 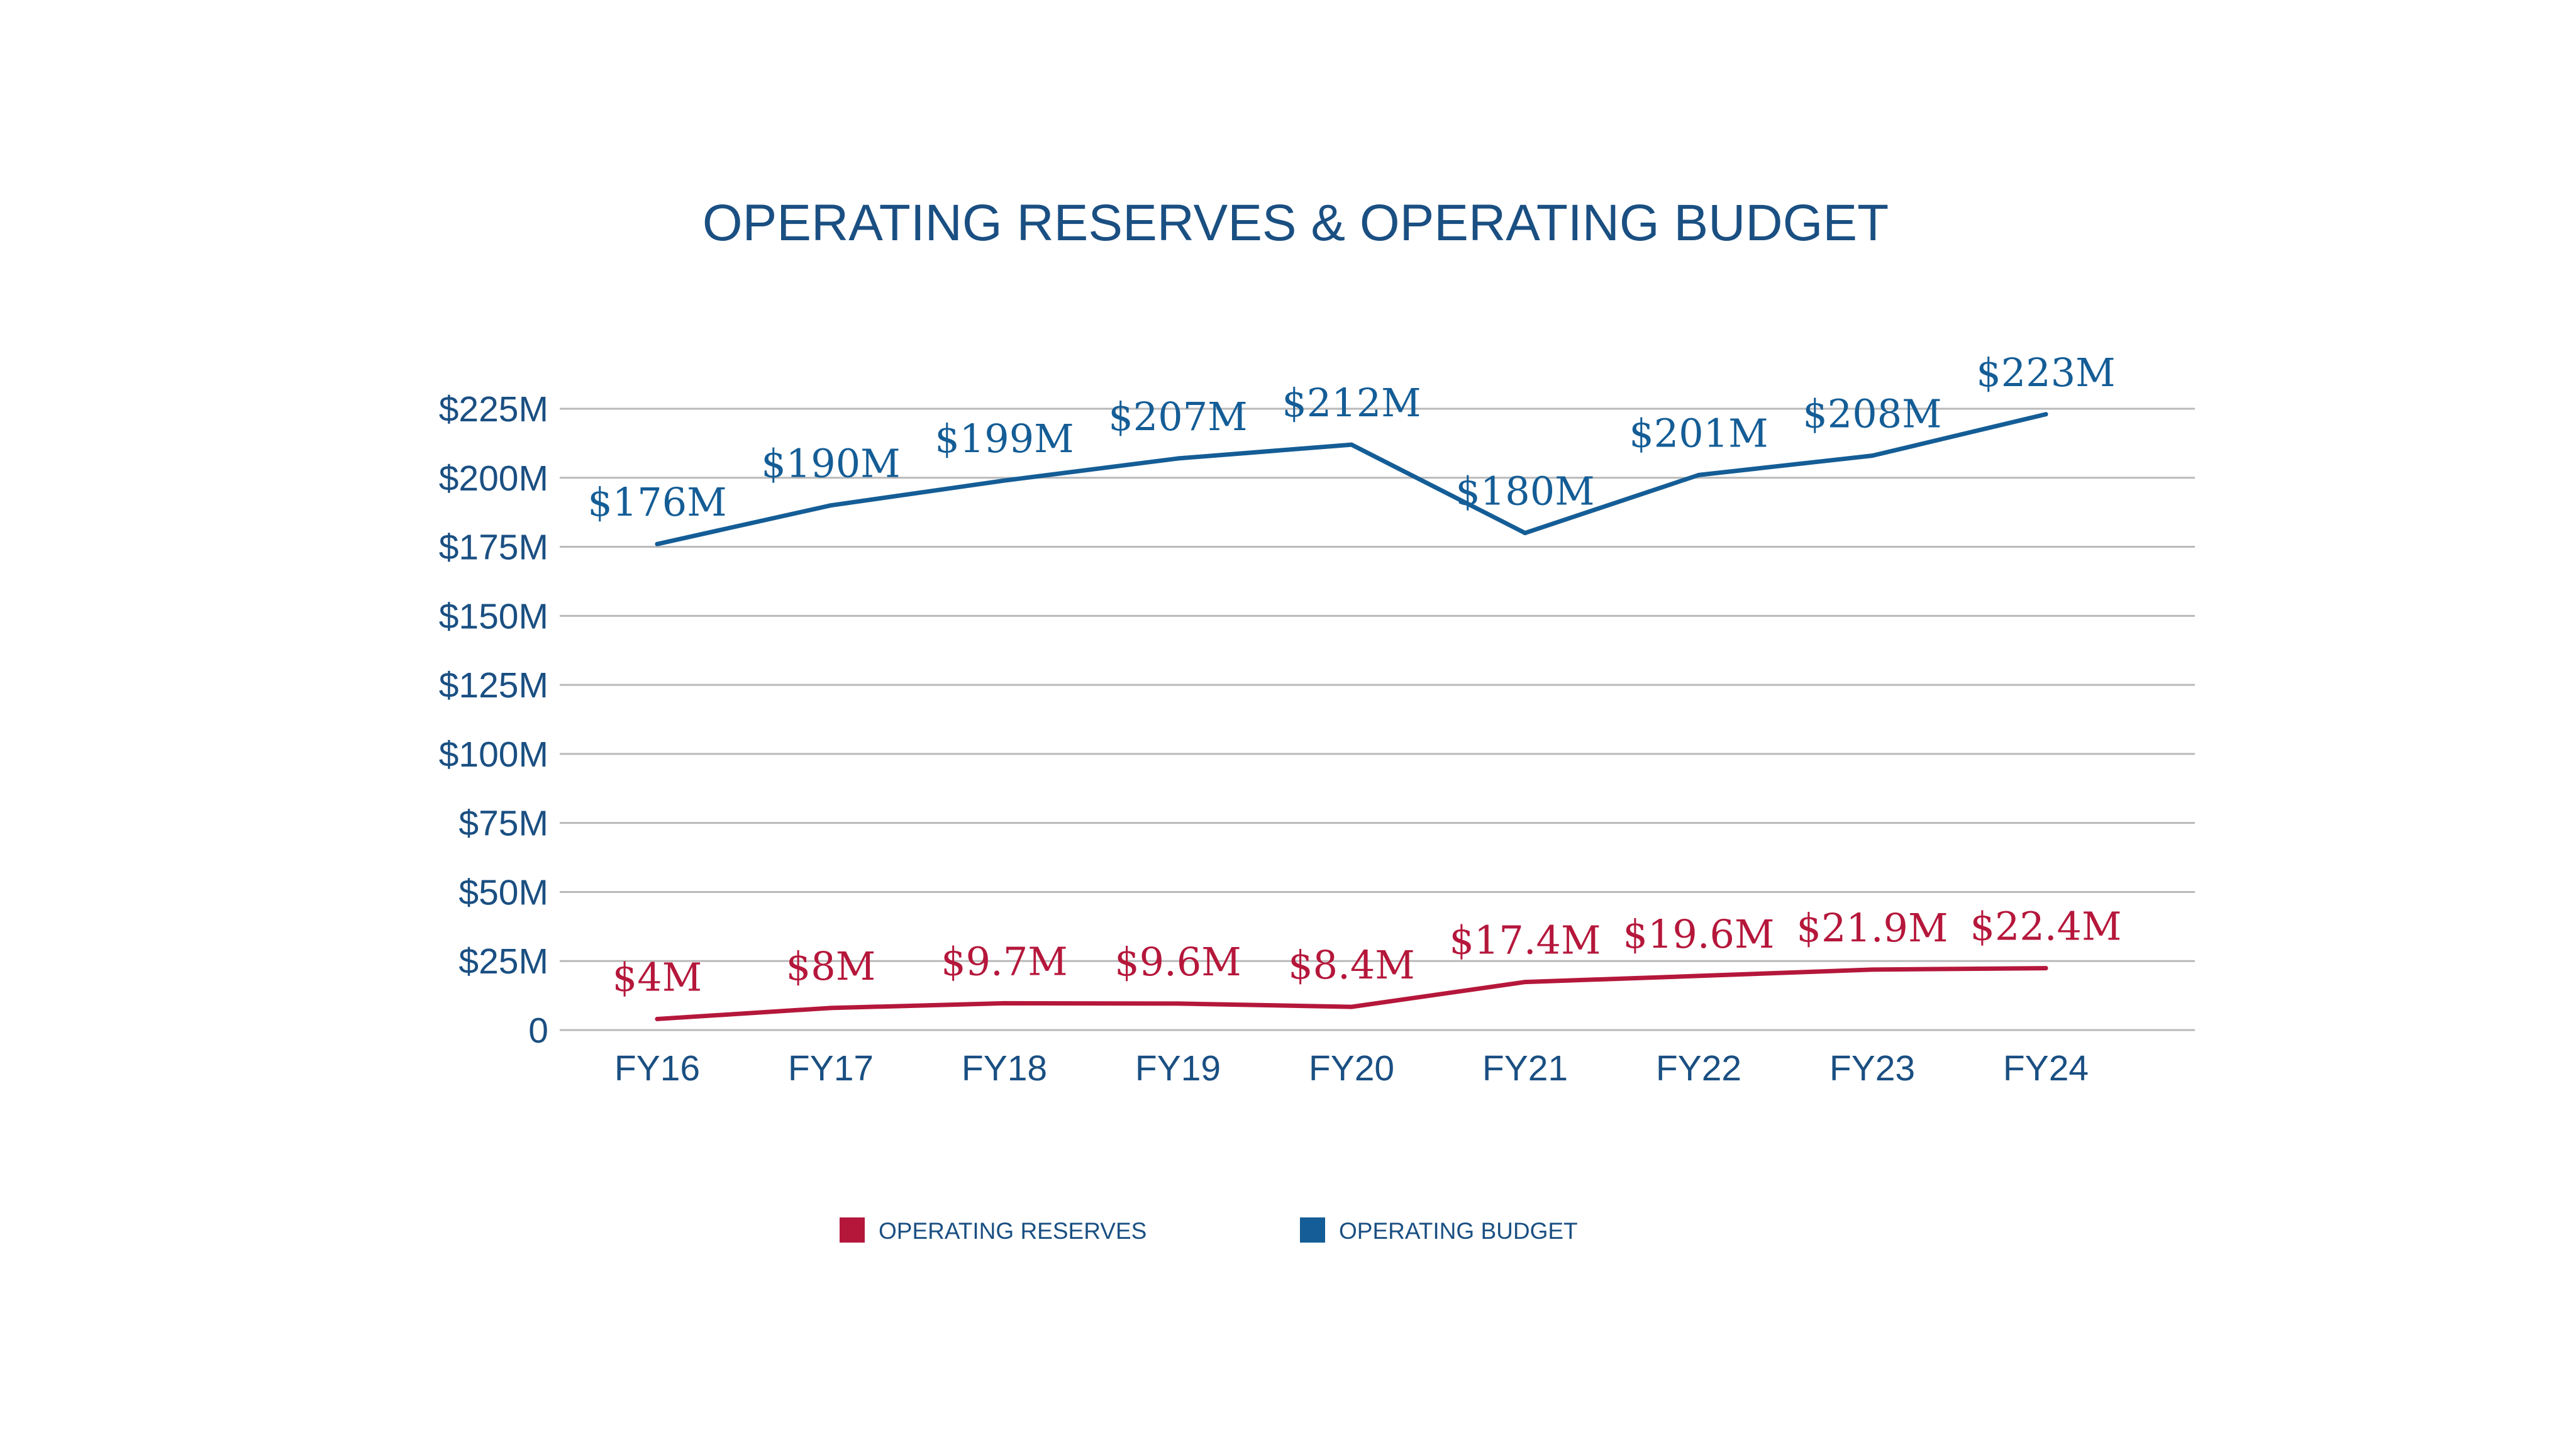 What do you see at coordinates (503, 824) in the screenshot?
I see `y-tick-label: $75M` at bounding box center [503, 824].